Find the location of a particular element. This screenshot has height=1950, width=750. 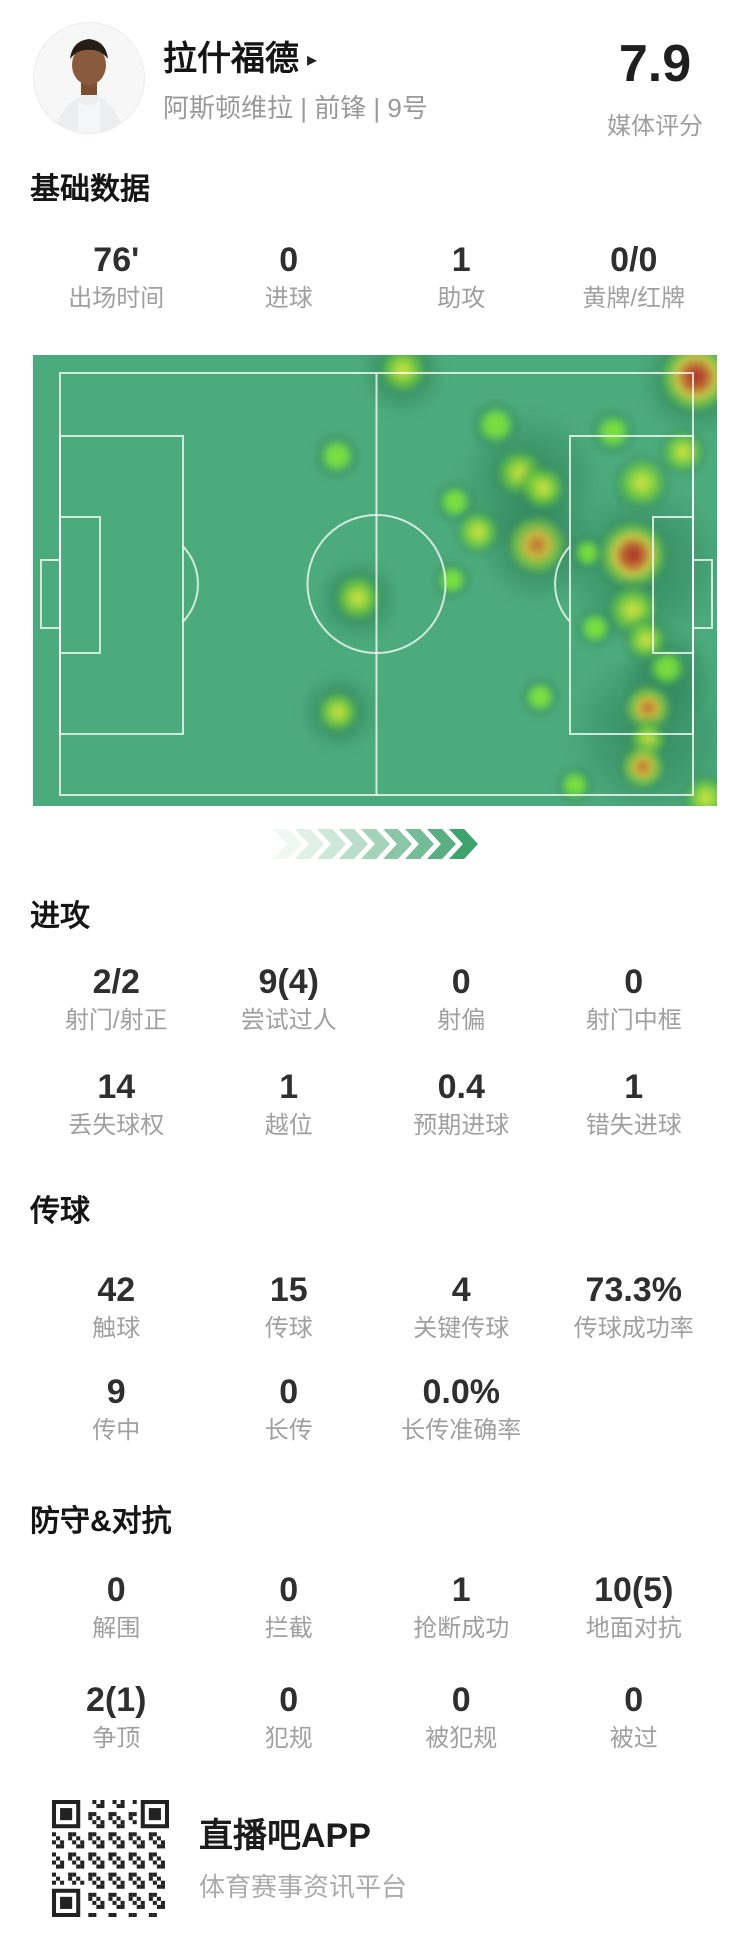

basic-stats-row: 76' 出场时间 0 进球 1 助攻 0/0 黄牌/红牌 is located at coordinates (375, 277).